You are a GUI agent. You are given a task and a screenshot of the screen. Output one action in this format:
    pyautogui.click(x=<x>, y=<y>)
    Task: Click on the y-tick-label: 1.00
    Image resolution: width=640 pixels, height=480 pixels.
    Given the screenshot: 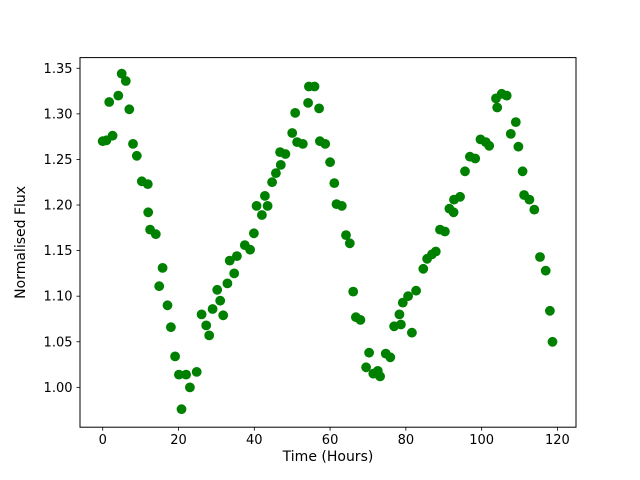 What is the action you would take?
    pyautogui.click(x=58, y=388)
    